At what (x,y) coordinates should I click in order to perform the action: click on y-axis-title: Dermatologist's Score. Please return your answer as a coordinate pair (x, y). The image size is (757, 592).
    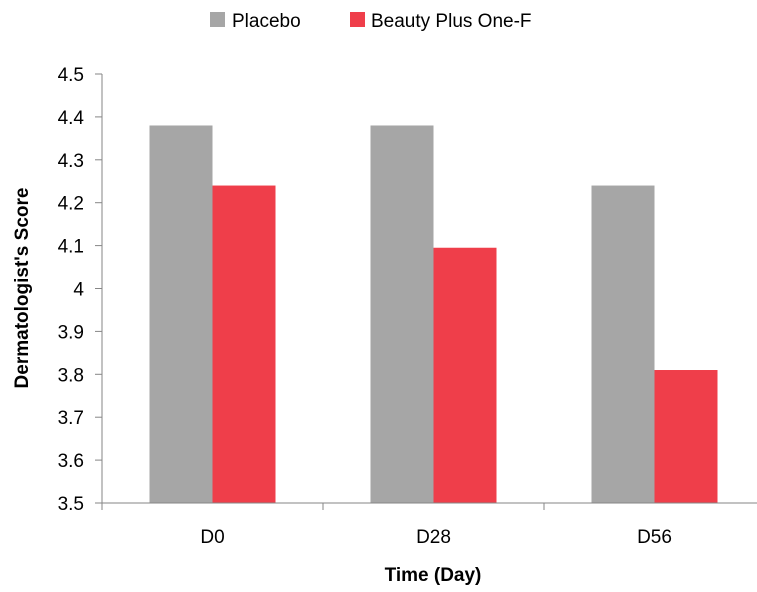
    Looking at the image, I should click on (22, 288).